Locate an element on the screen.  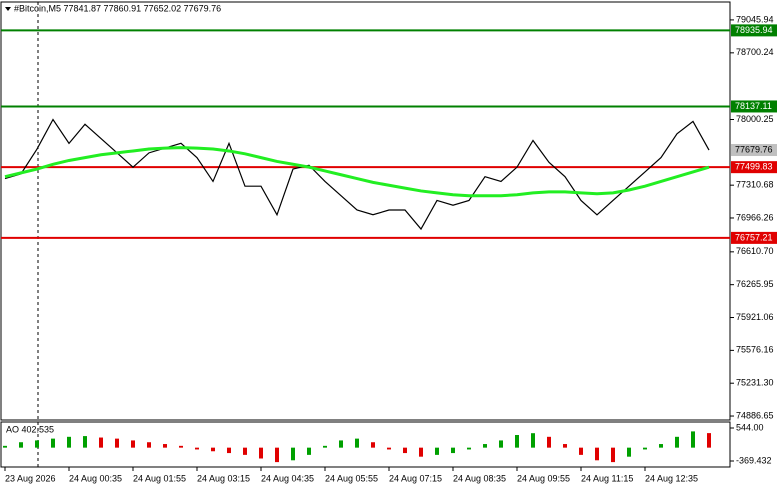
y-tick-label: 76610.70 is located at coordinates (755, 251).